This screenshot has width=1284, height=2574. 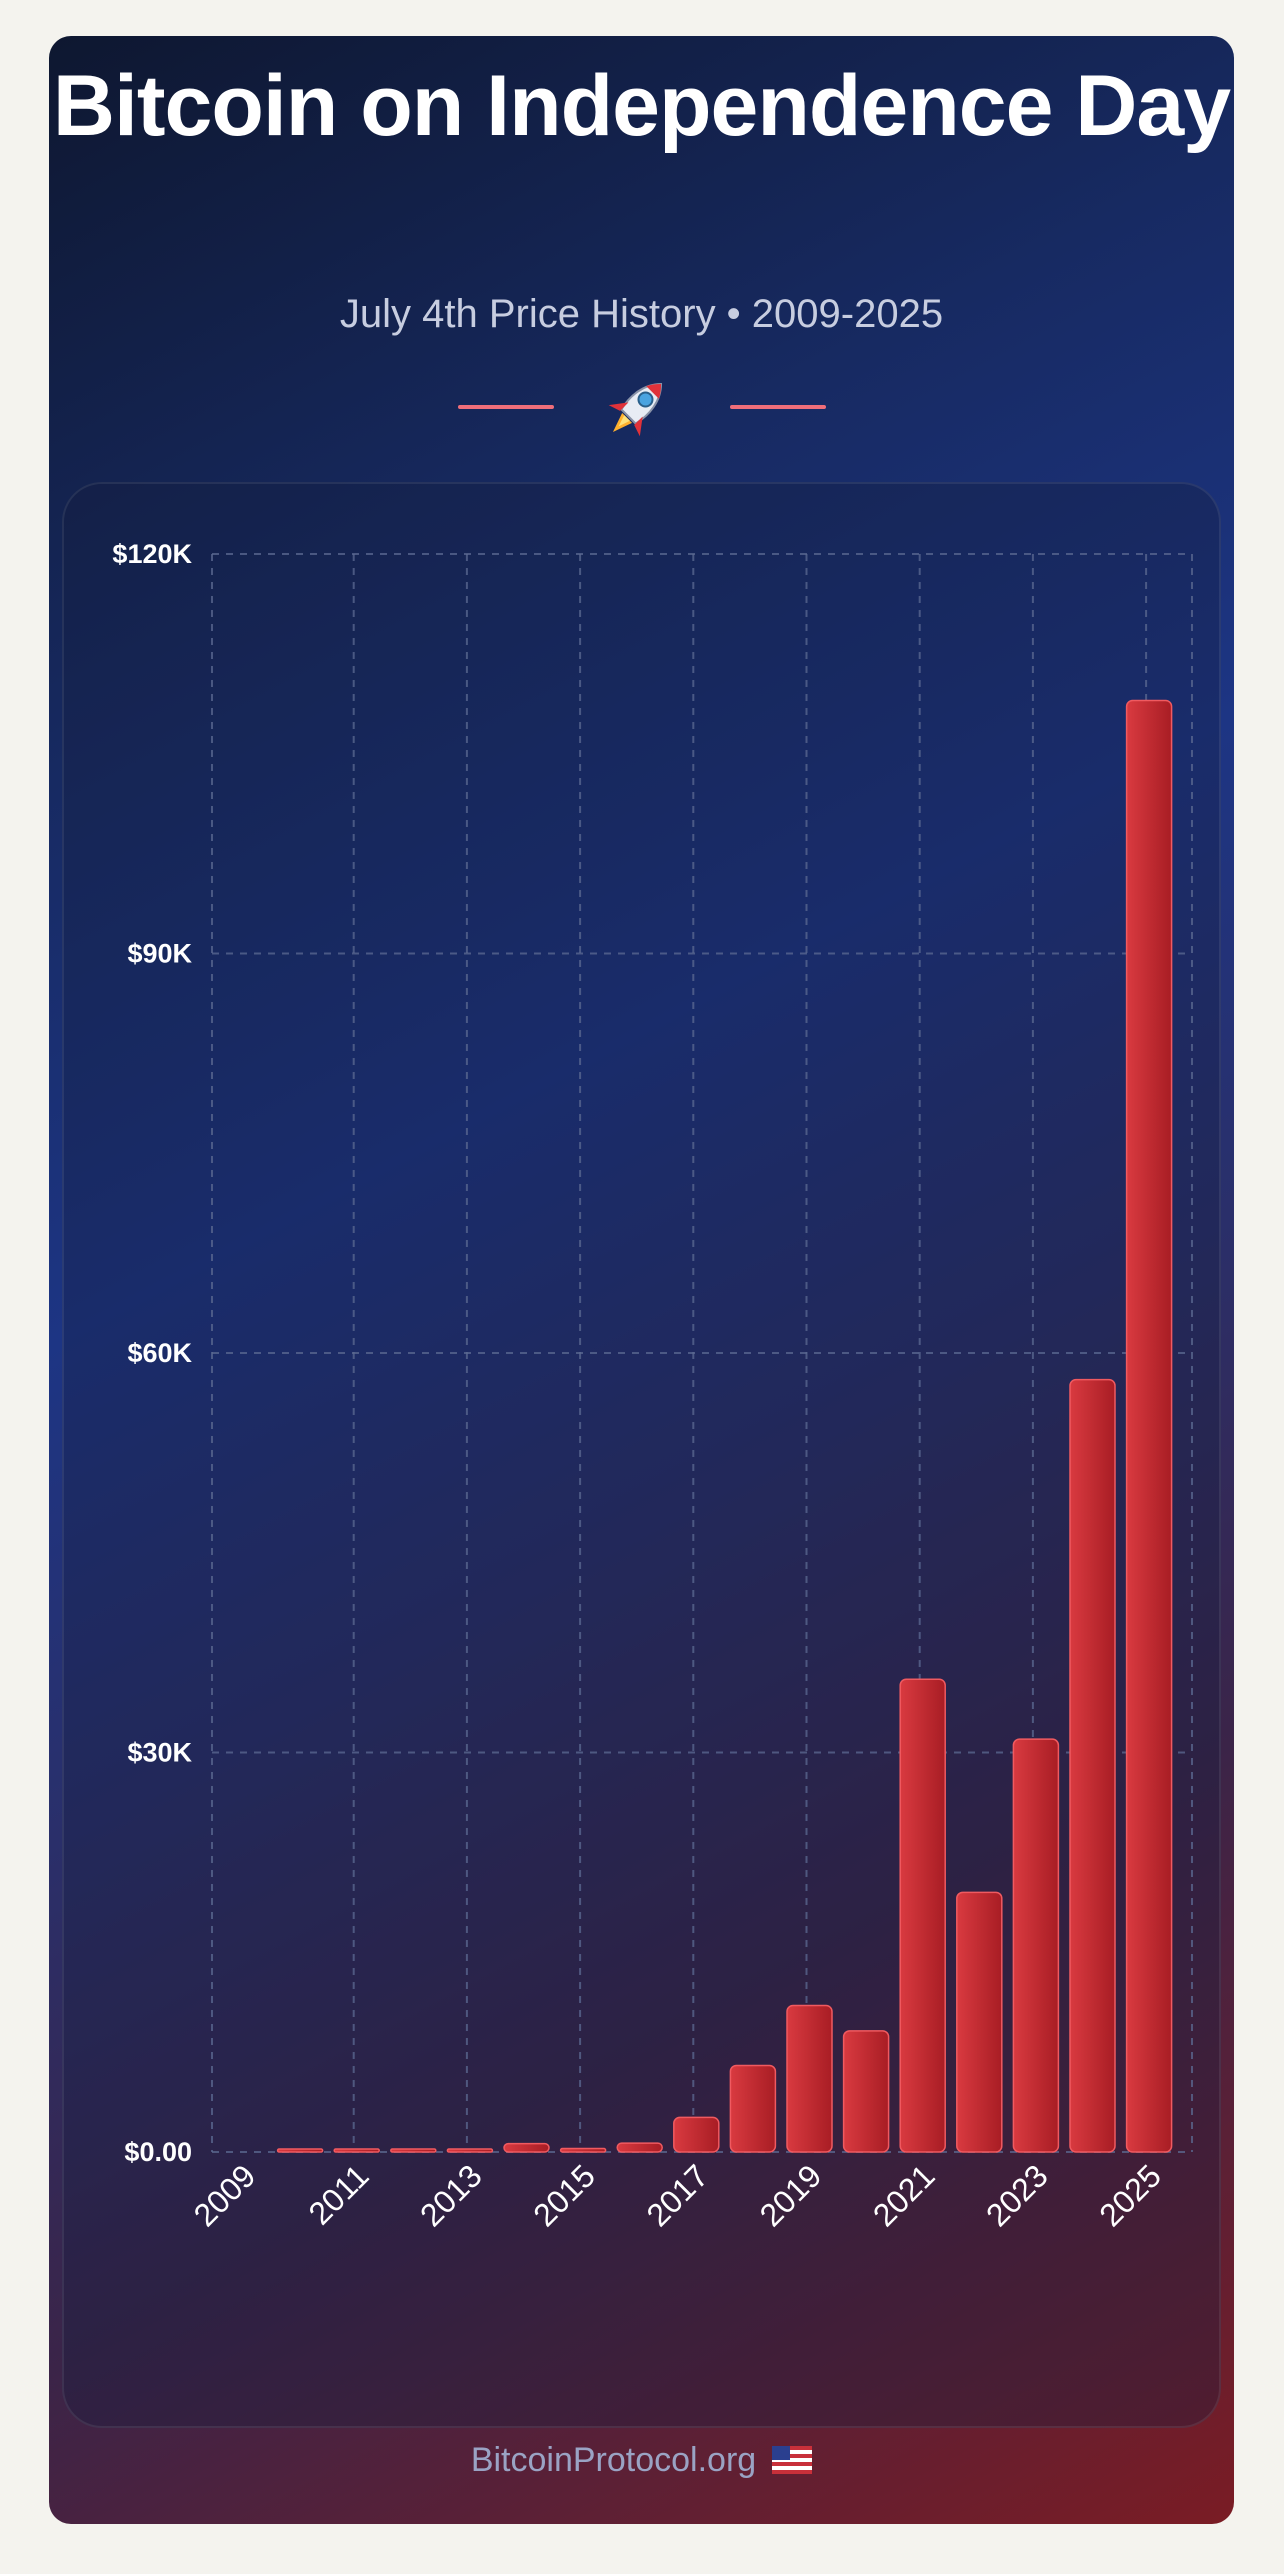 I want to click on x-tick-label: 2021, so click(x=904, y=2195).